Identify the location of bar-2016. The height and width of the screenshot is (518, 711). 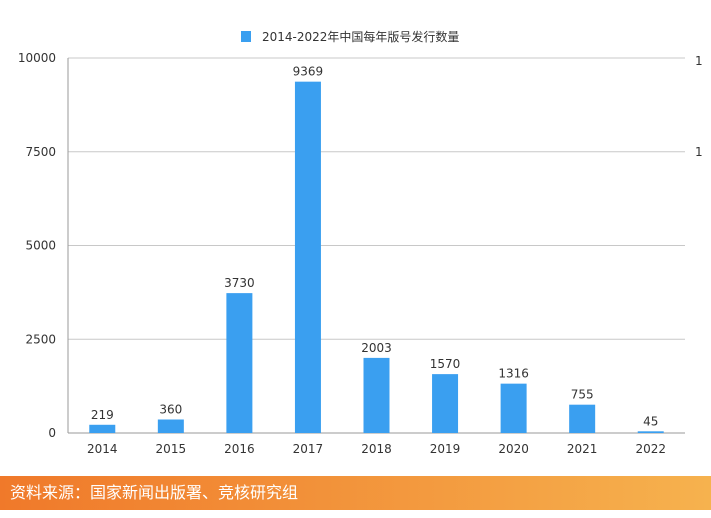
(239, 363).